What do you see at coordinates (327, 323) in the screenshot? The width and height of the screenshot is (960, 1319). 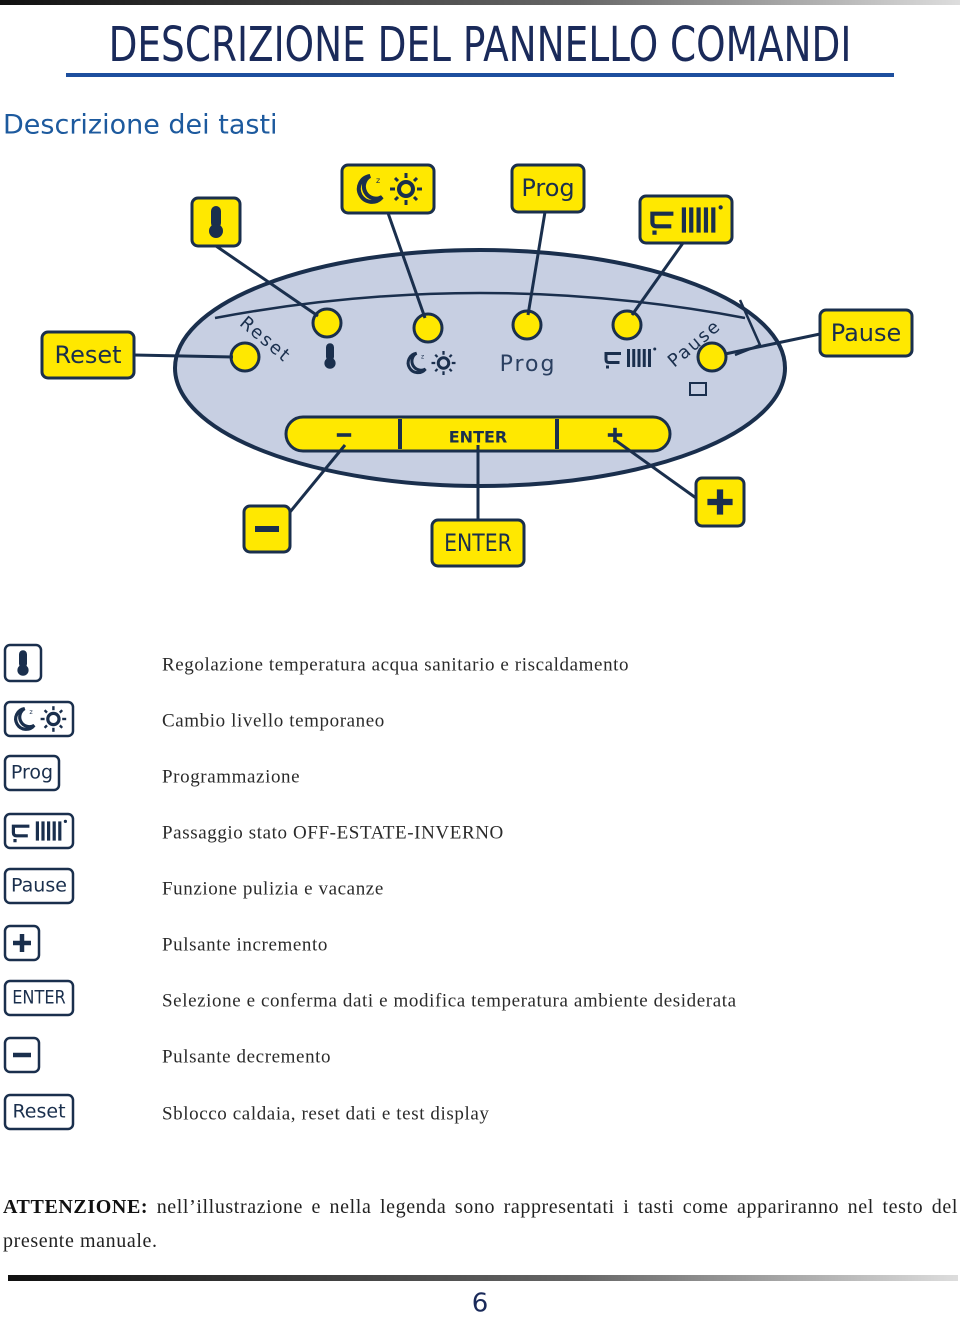 I see `temperature-button` at bounding box center [327, 323].